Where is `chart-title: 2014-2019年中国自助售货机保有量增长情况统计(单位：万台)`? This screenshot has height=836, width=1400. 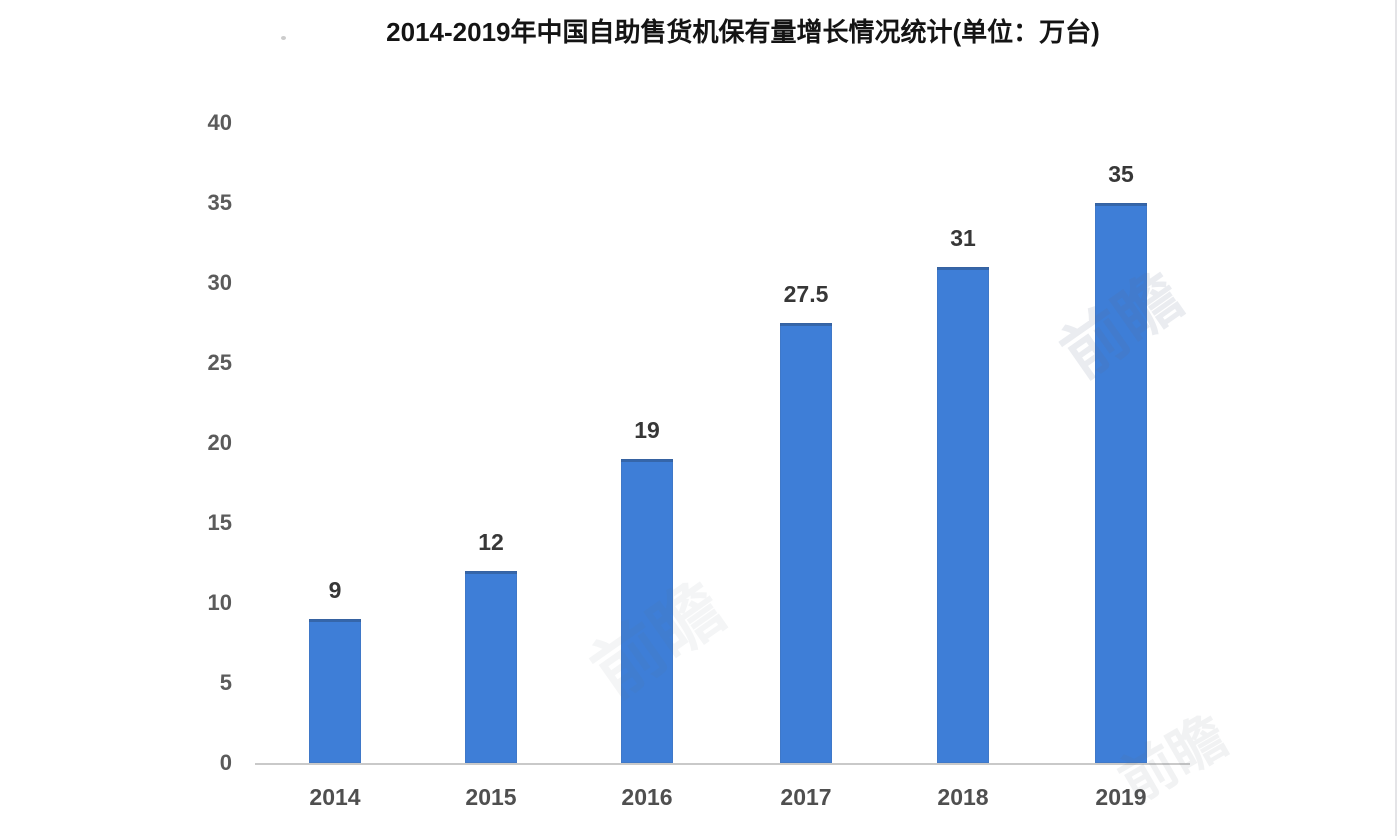 chart-title: 2014-2019年中国自助售货机保有量增长情况统计(单位：万台) is located at coordinates (743, 32).